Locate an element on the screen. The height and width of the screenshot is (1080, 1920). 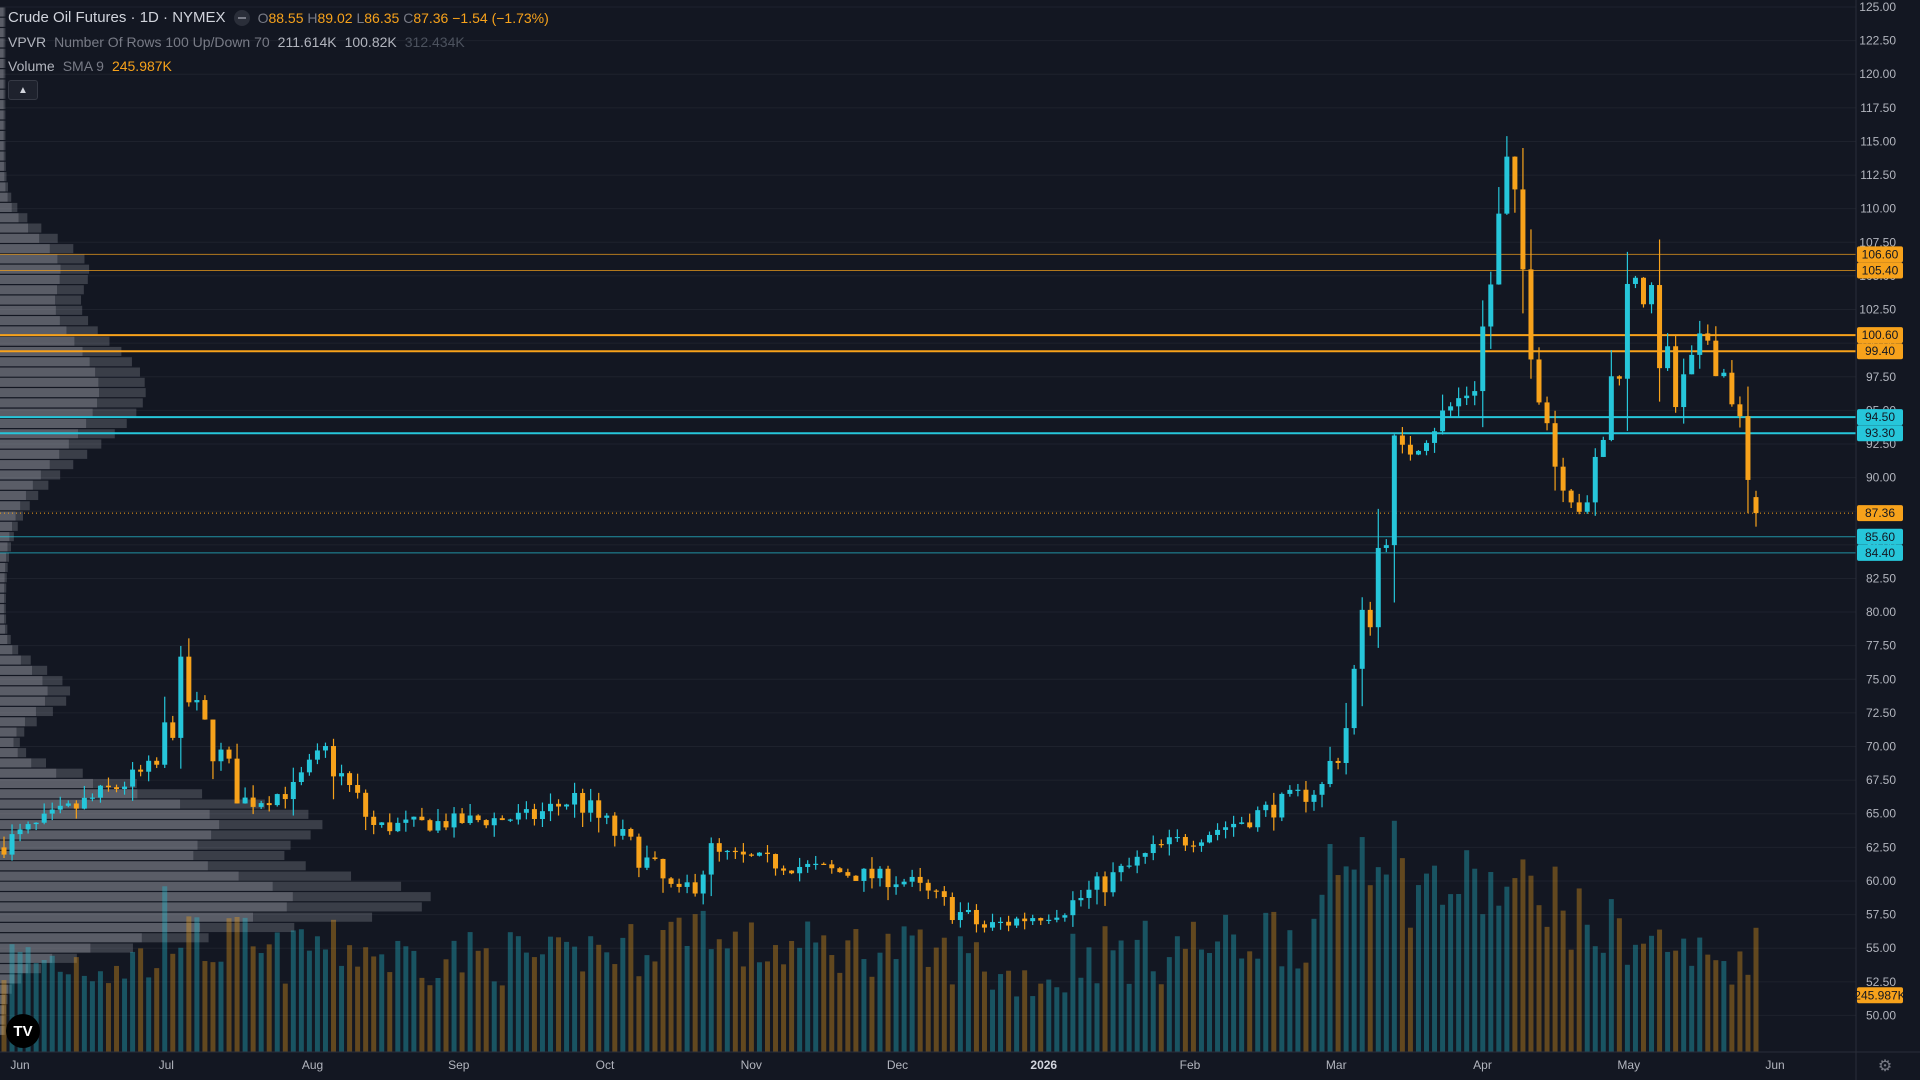
vpvr-name: VPVR is located at coordinates (27, 42).